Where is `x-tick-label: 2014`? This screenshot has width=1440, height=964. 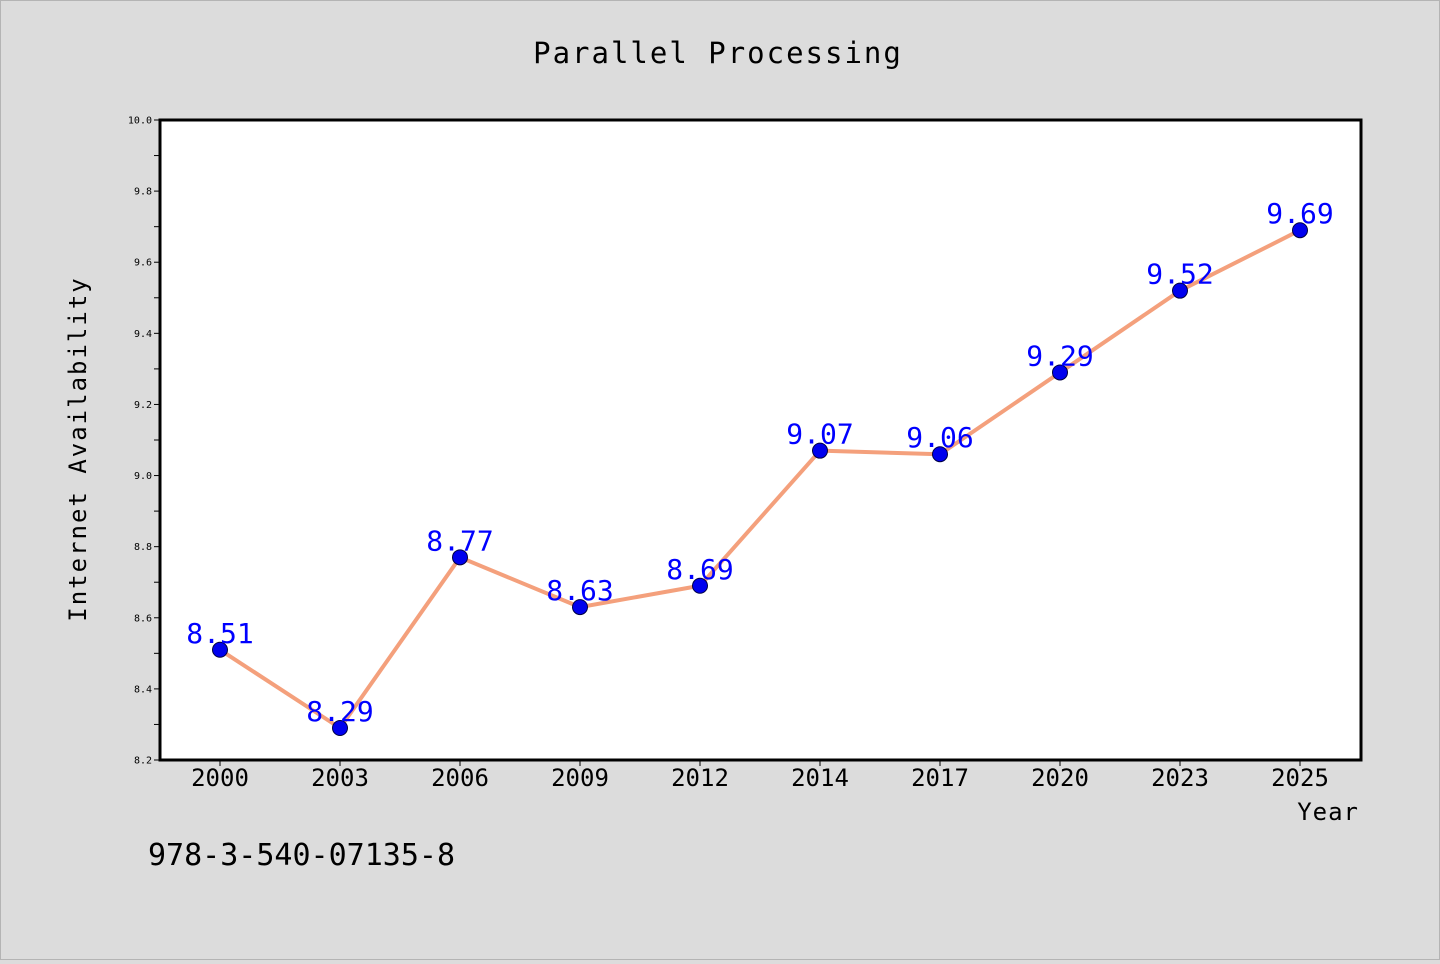
x-tick-label: 2014 is located at coordinates (820, 778).